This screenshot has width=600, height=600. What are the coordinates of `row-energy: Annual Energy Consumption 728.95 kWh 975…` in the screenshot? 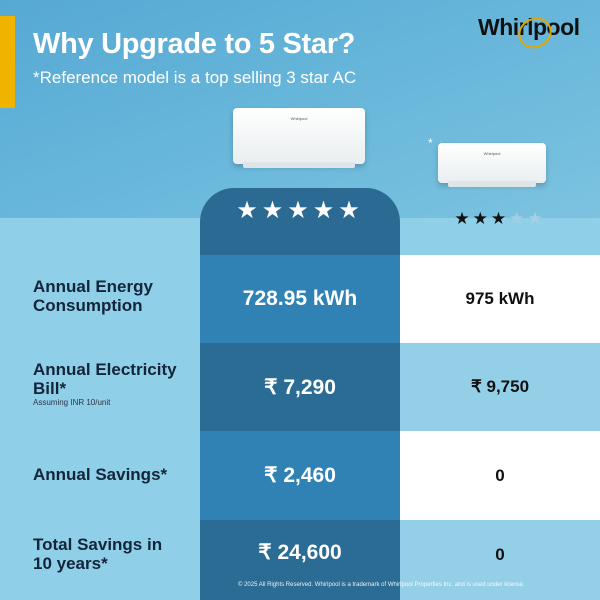 It's located at (300, 299).